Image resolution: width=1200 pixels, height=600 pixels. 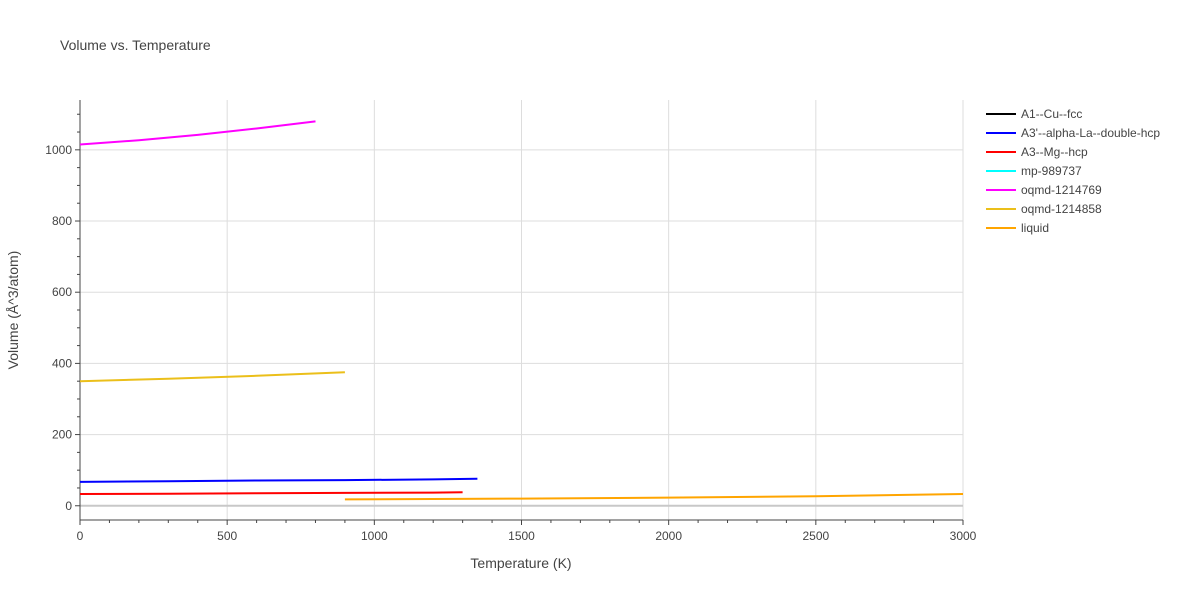 What do you see at coordinates (278, 480) in the screenshot?
I see `series-line-a3-alpha-la-double-hcp` at bounding box center [278, 480].